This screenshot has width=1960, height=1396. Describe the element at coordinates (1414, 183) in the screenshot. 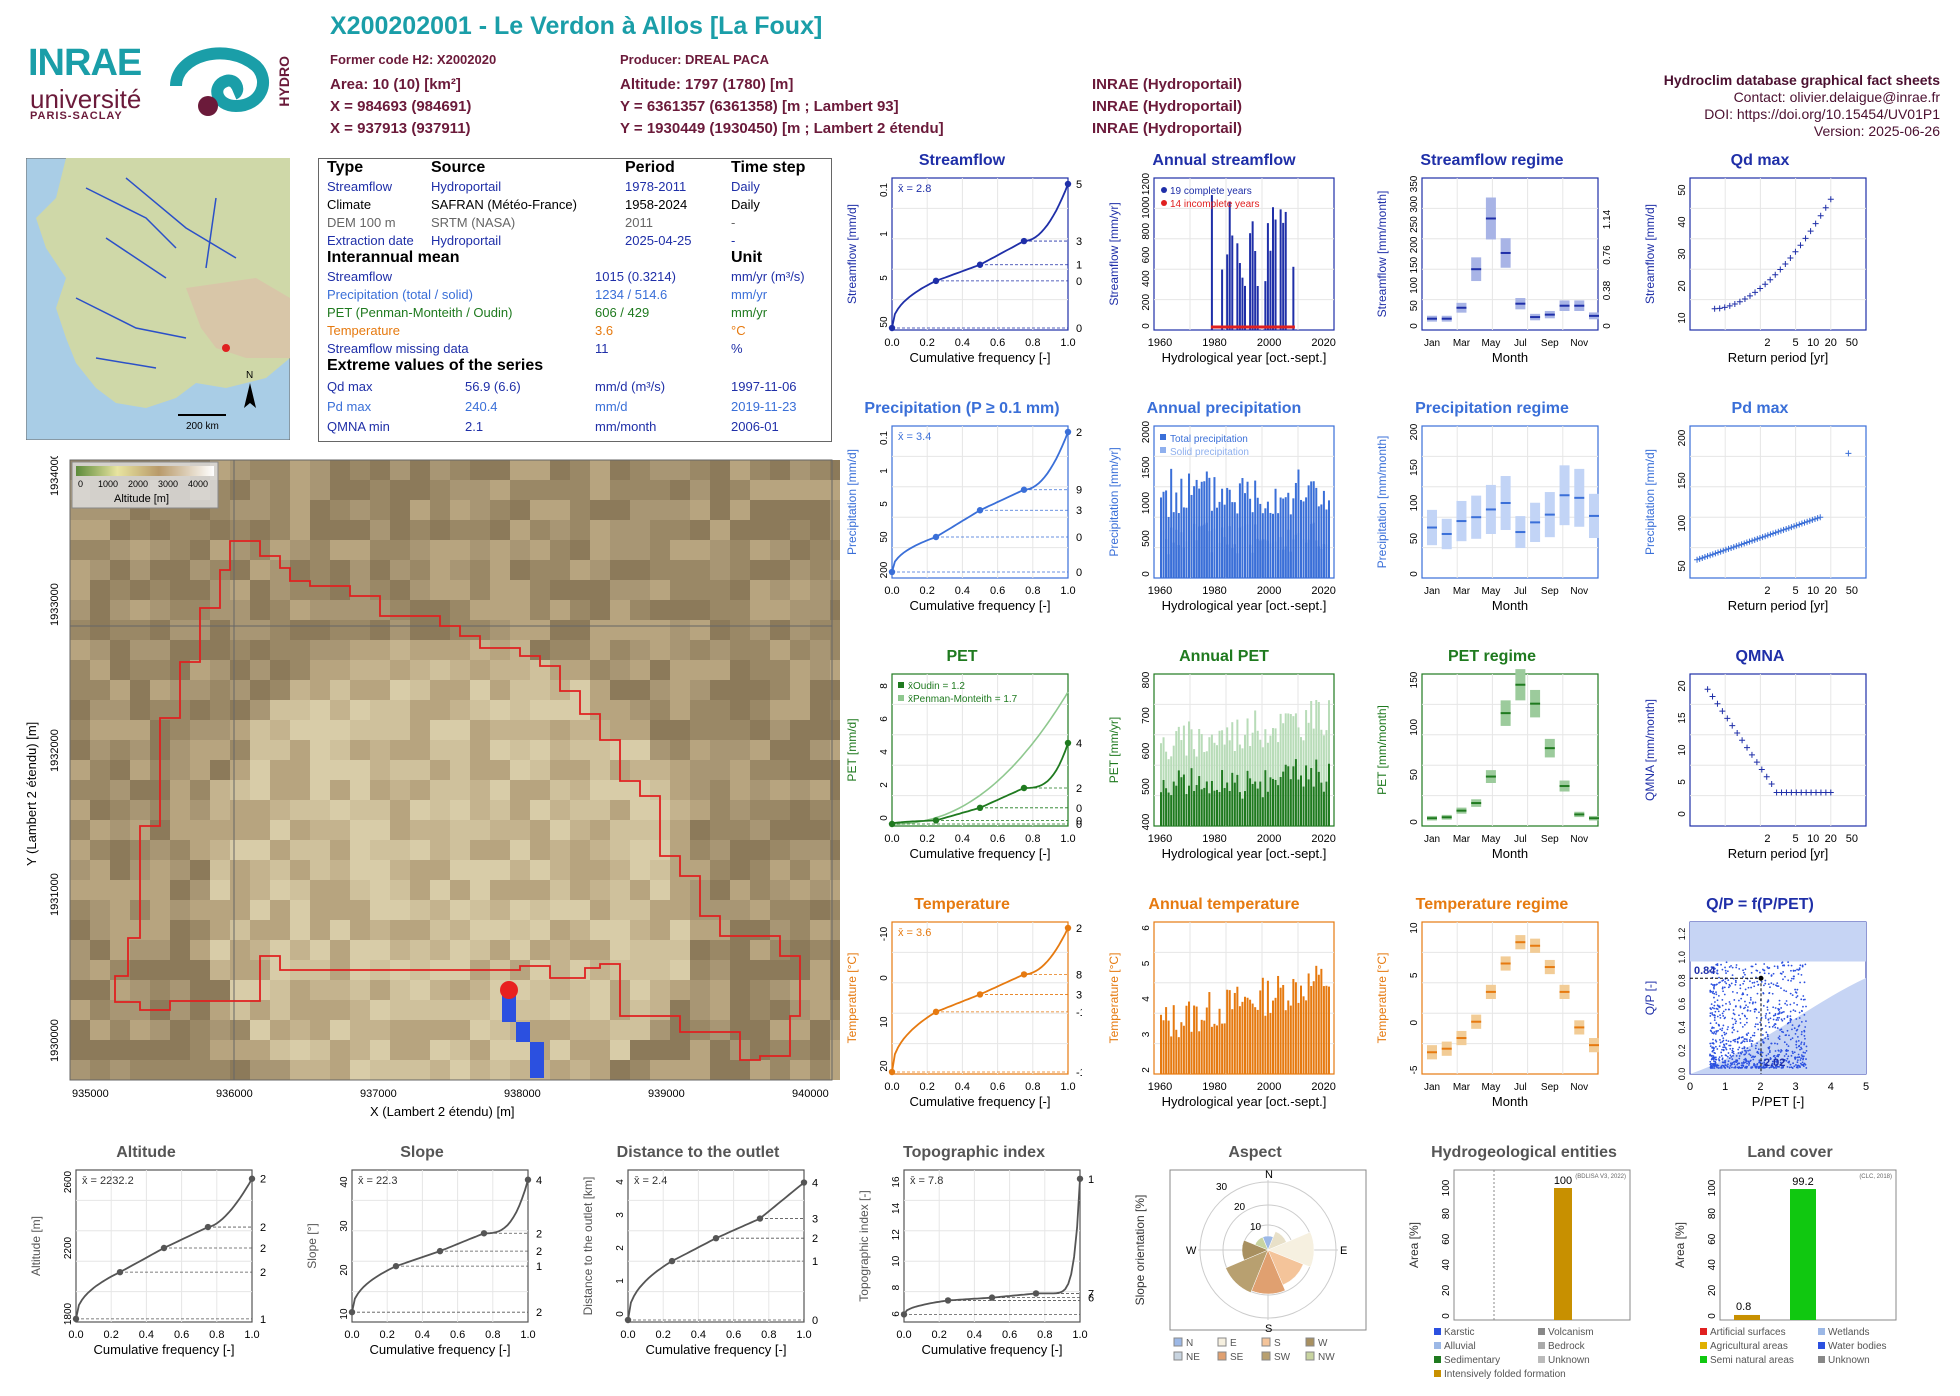

I see `y-tick: 350` at that location.